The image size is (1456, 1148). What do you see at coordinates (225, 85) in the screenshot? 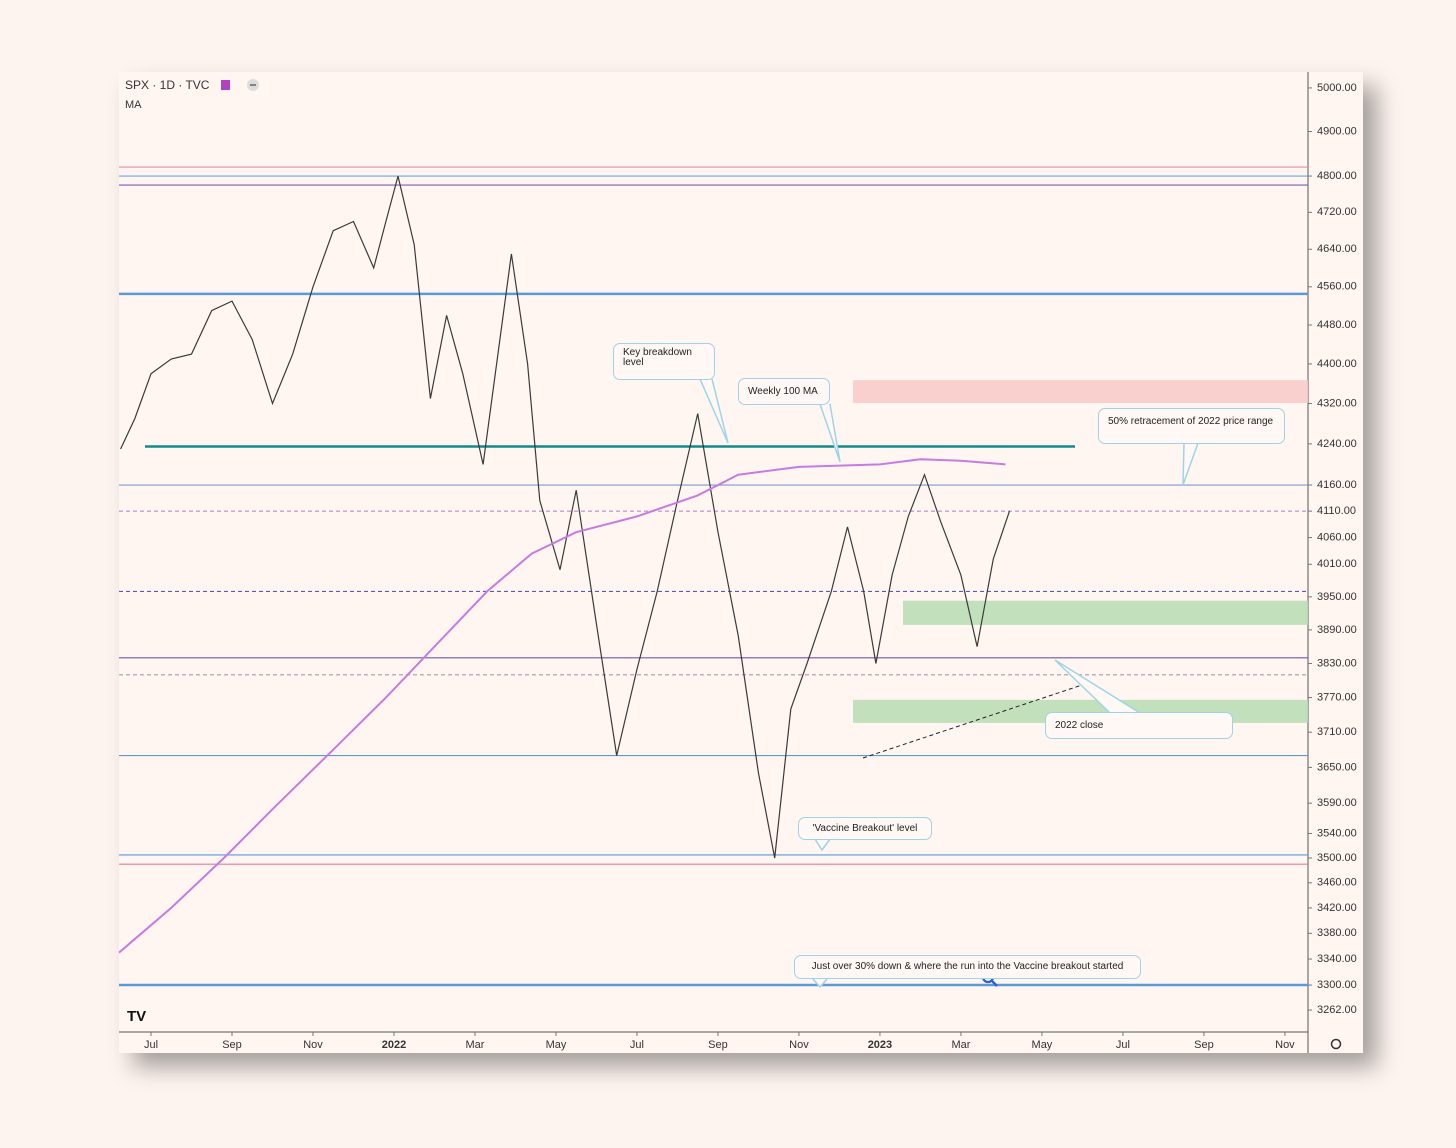
I see `flag-icon` at bounding box center [225, 85].